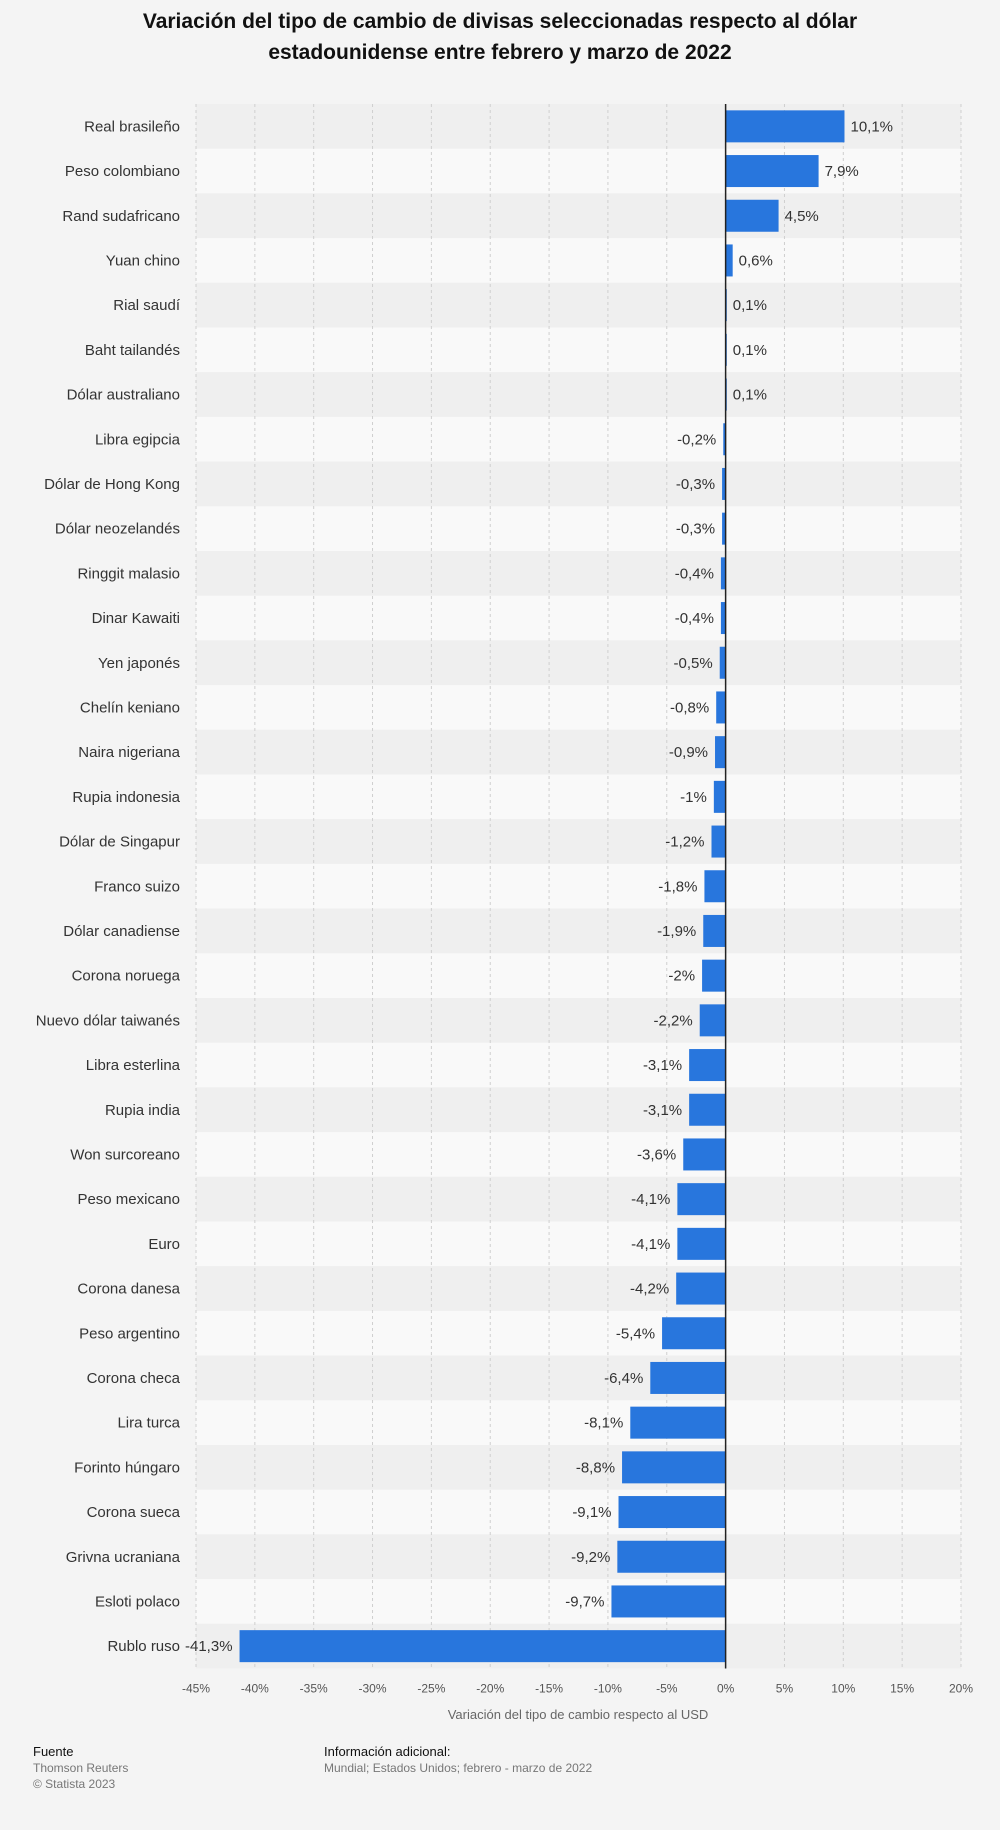 This screenshot has width=1000, height=1830. What do you see at coordinates (164, 1244) in the screenshot?
I see `category-label: Euro` at bounding box center [164, 1244].